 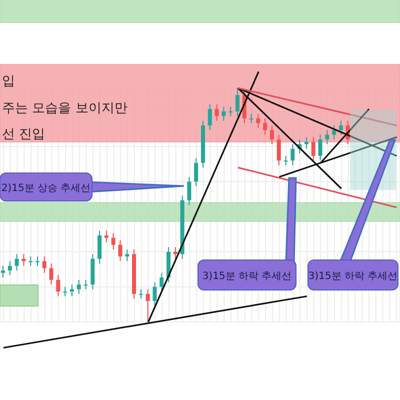 I want to click on annotation: 입, so click(x=8, y=81).